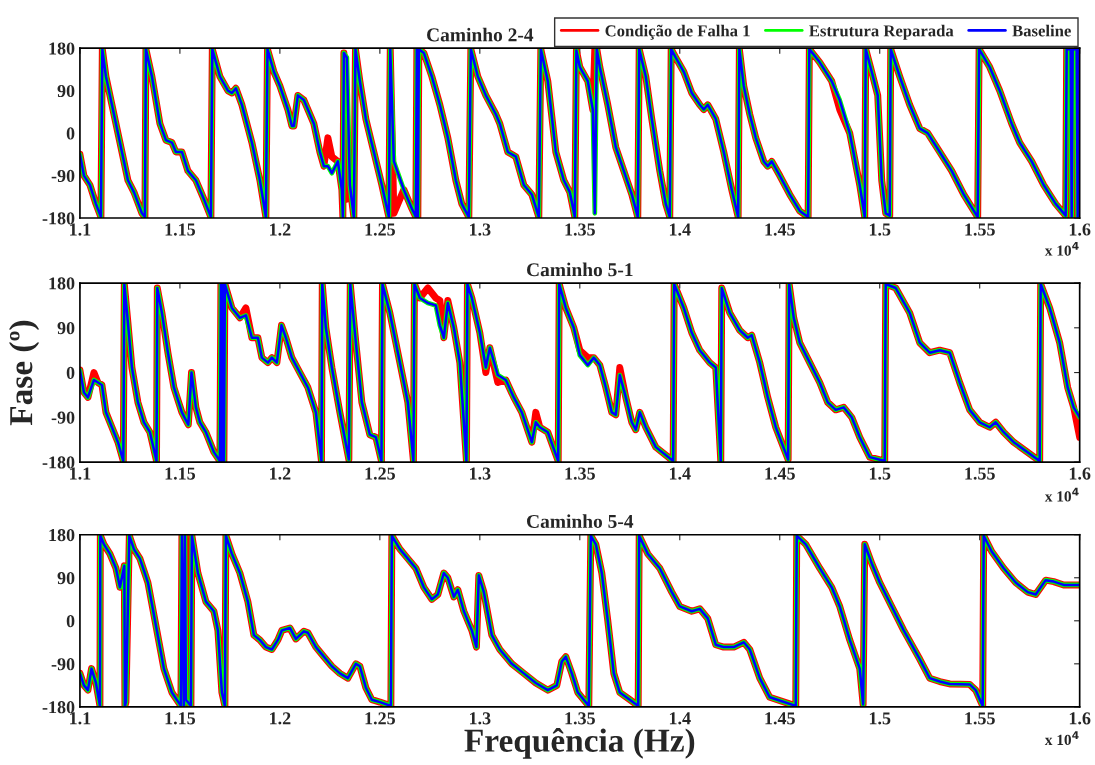 The image size is (1095, 765). Describe the element at coordinates (881, 32) in the screenshot. I see `legend-label: Estrutura Reparada` at that location.